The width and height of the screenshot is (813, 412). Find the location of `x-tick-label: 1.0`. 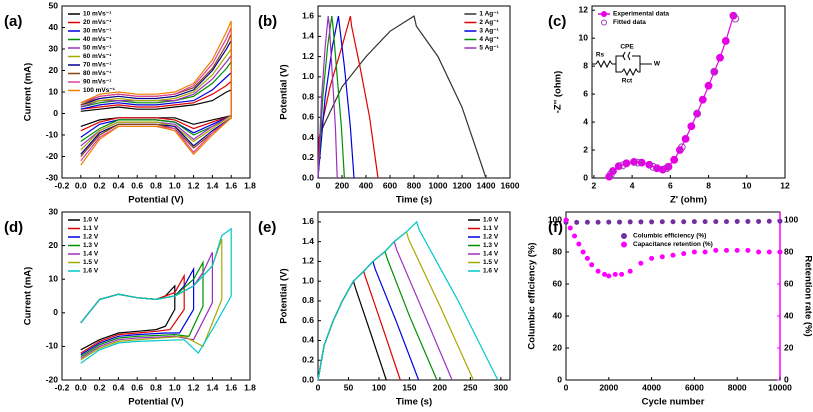

x-tick-label: 1.0 is located at coordinates (175, 185).